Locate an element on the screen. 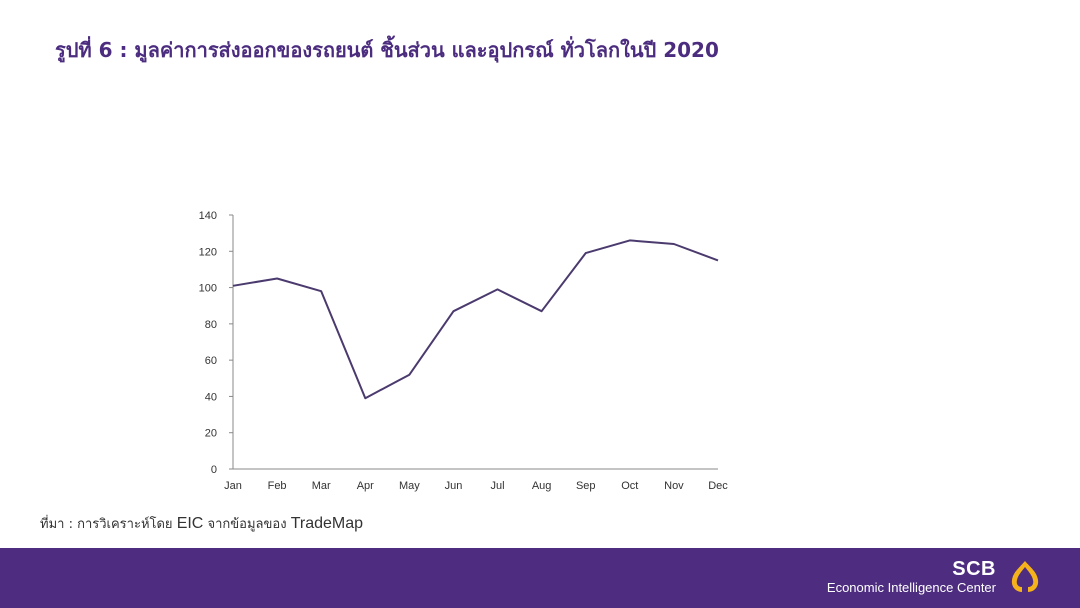 This screenshot has width=1080, height=608. x-tick-label: Apr is located at coordinates (365, 486).